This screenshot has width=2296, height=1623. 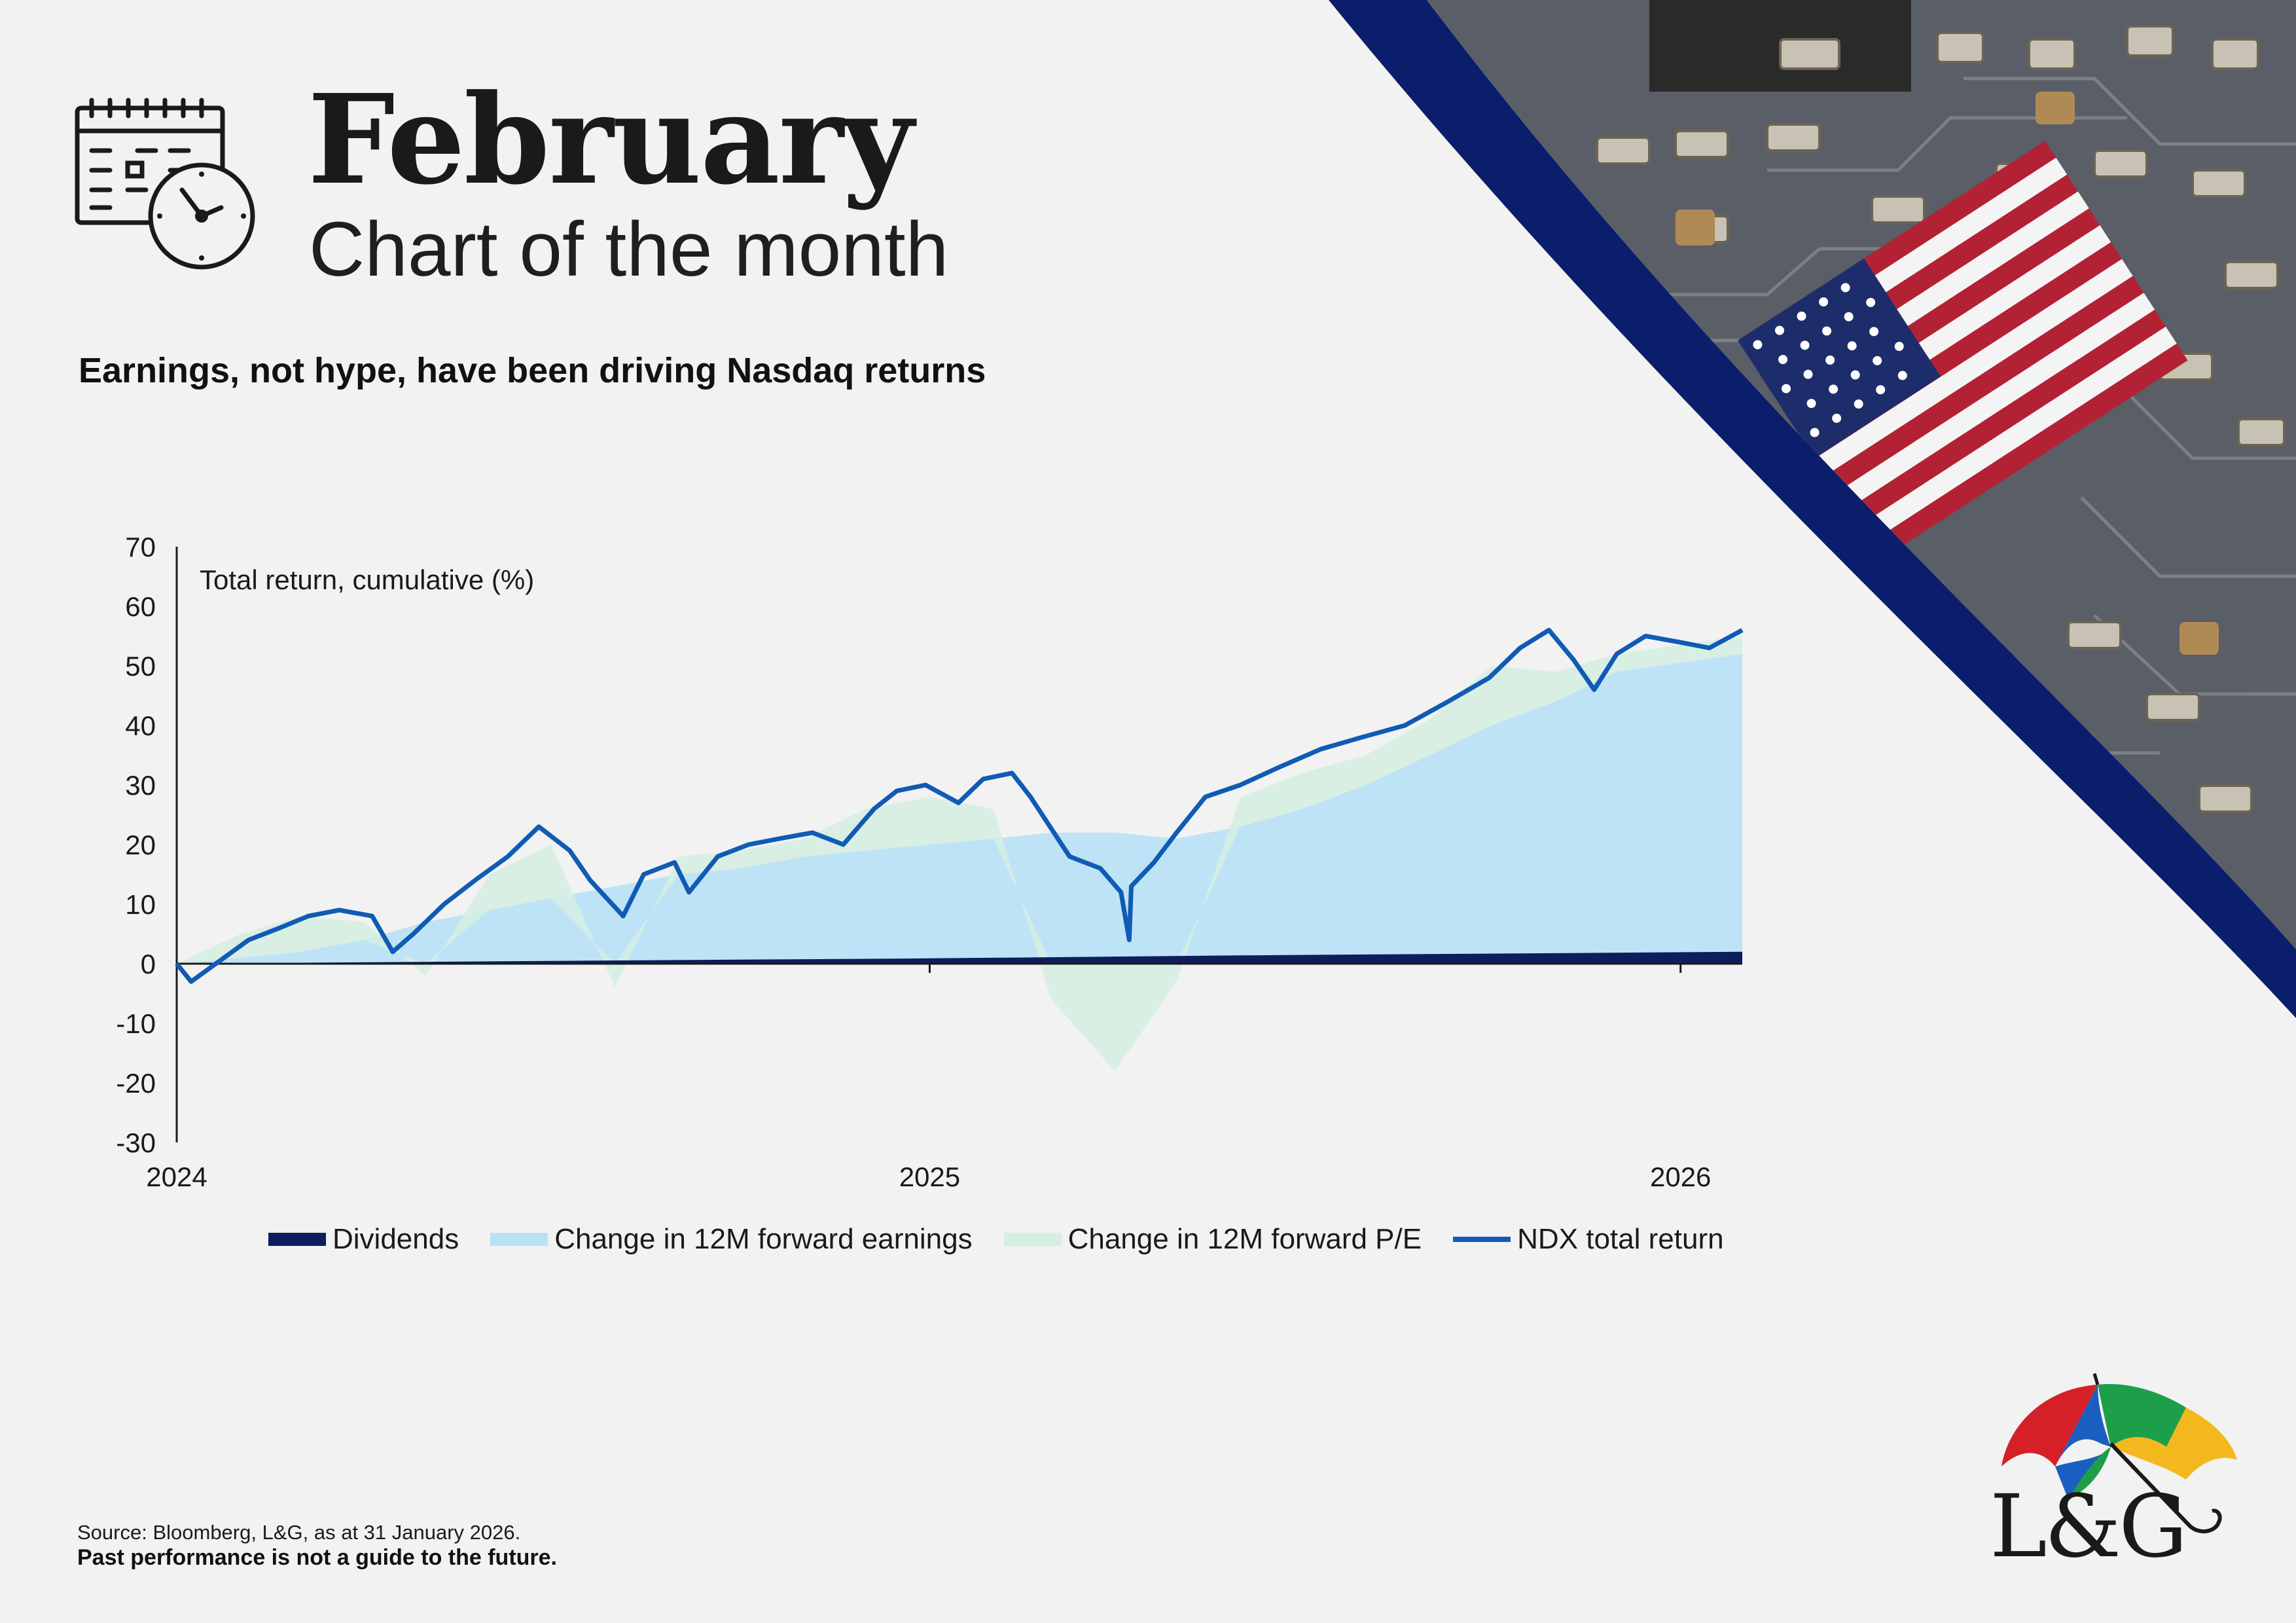 What do you see at coordinates (140, 666) in the screenshot?
I see `y-tick-label: 50` at bounding box center [140, 666].